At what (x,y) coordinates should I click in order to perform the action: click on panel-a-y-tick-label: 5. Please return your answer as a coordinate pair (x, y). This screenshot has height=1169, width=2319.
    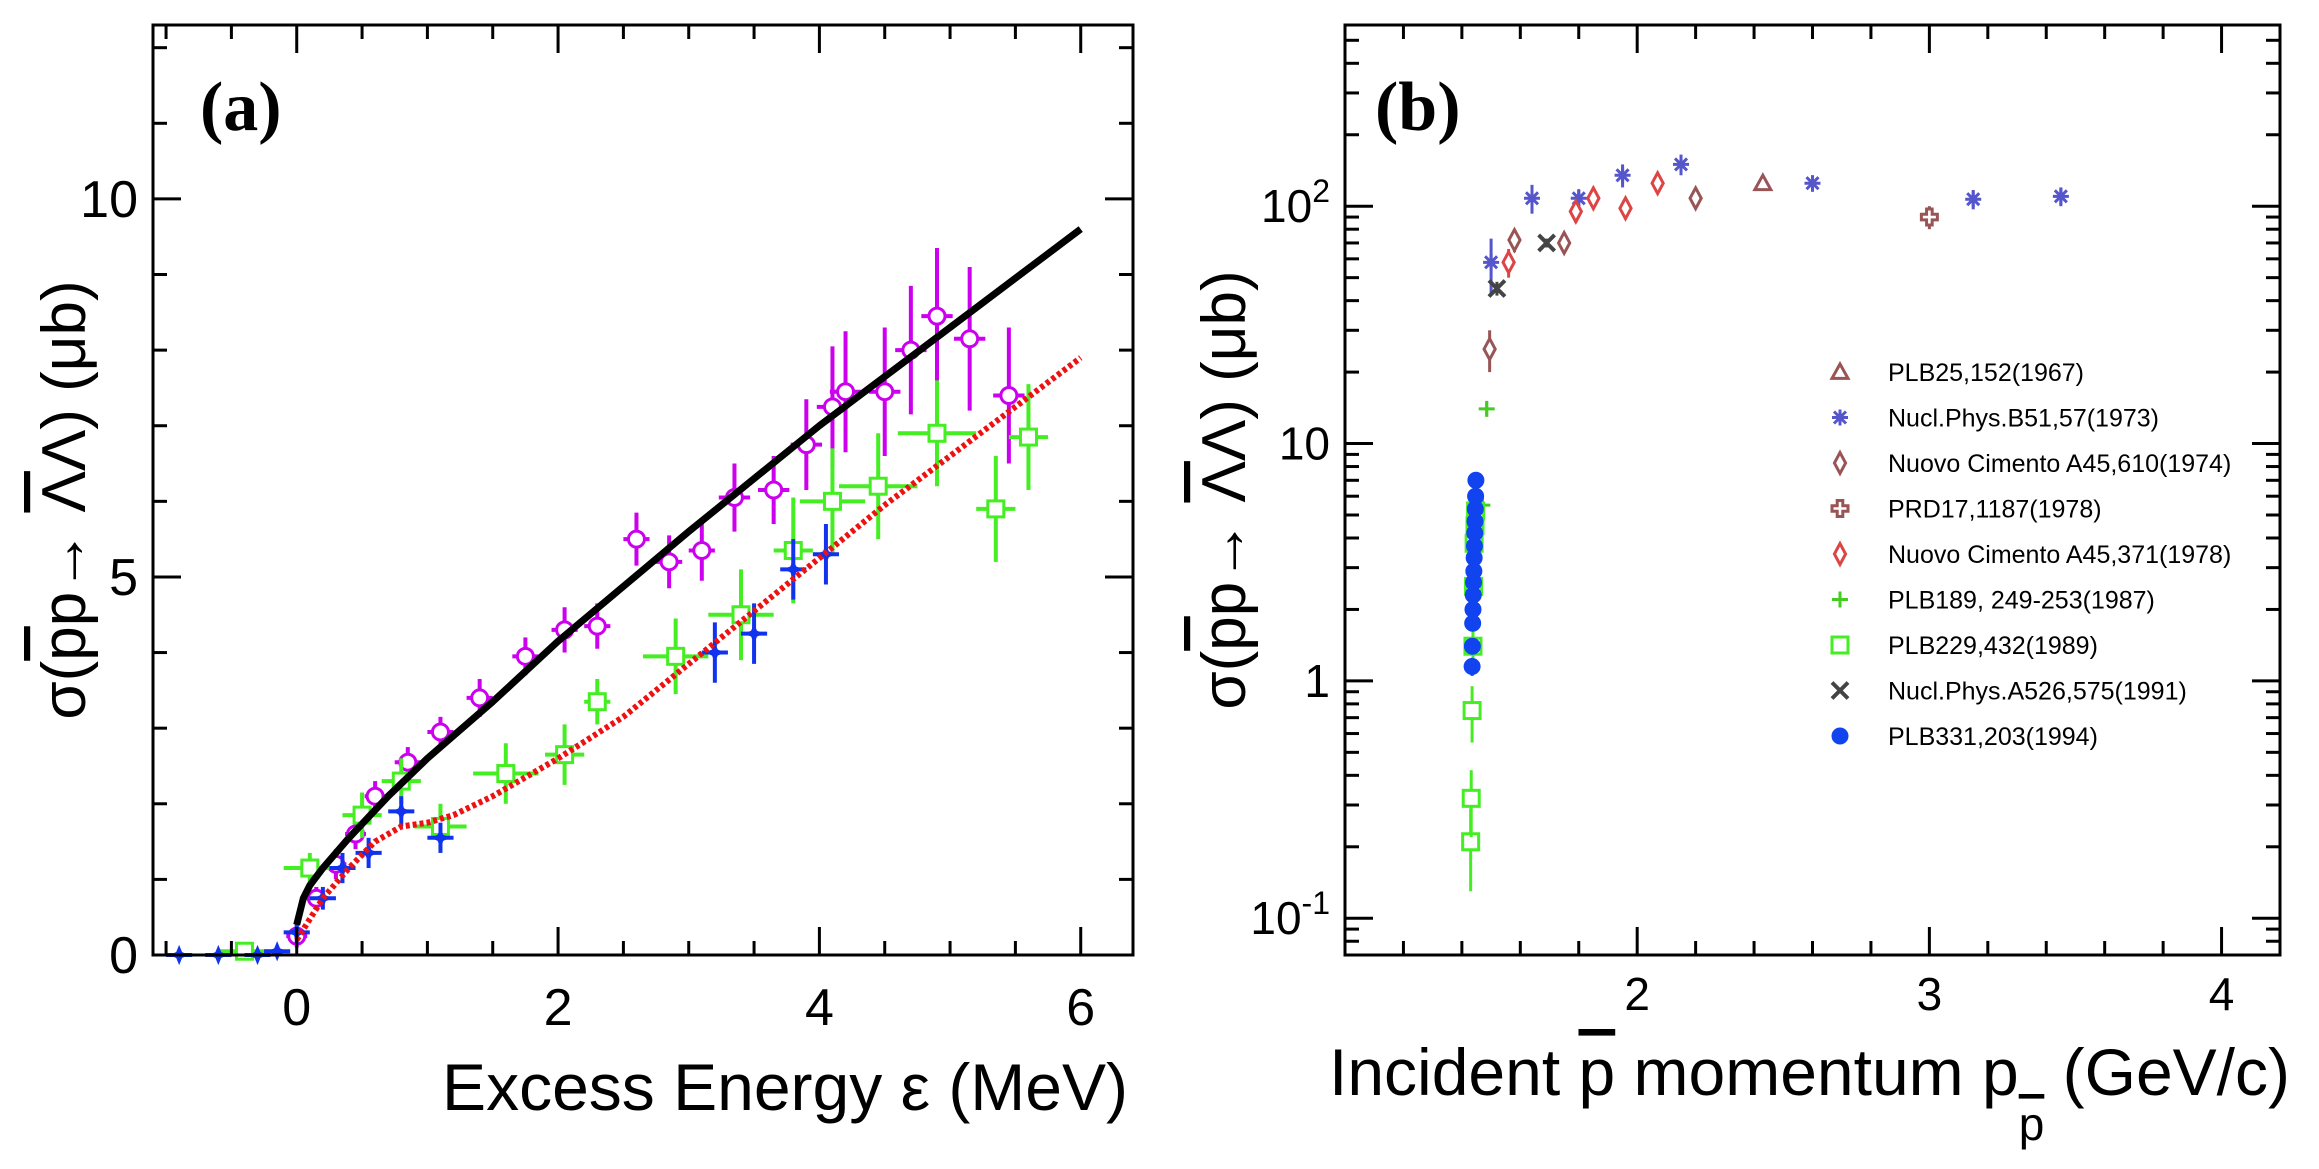
    Looking at the image, I should click on (123, 578).